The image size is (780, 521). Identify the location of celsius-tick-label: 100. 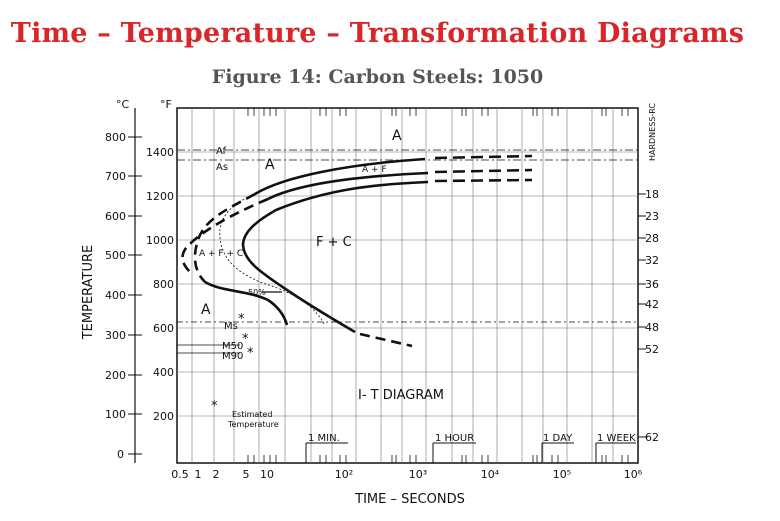
(115, 414).